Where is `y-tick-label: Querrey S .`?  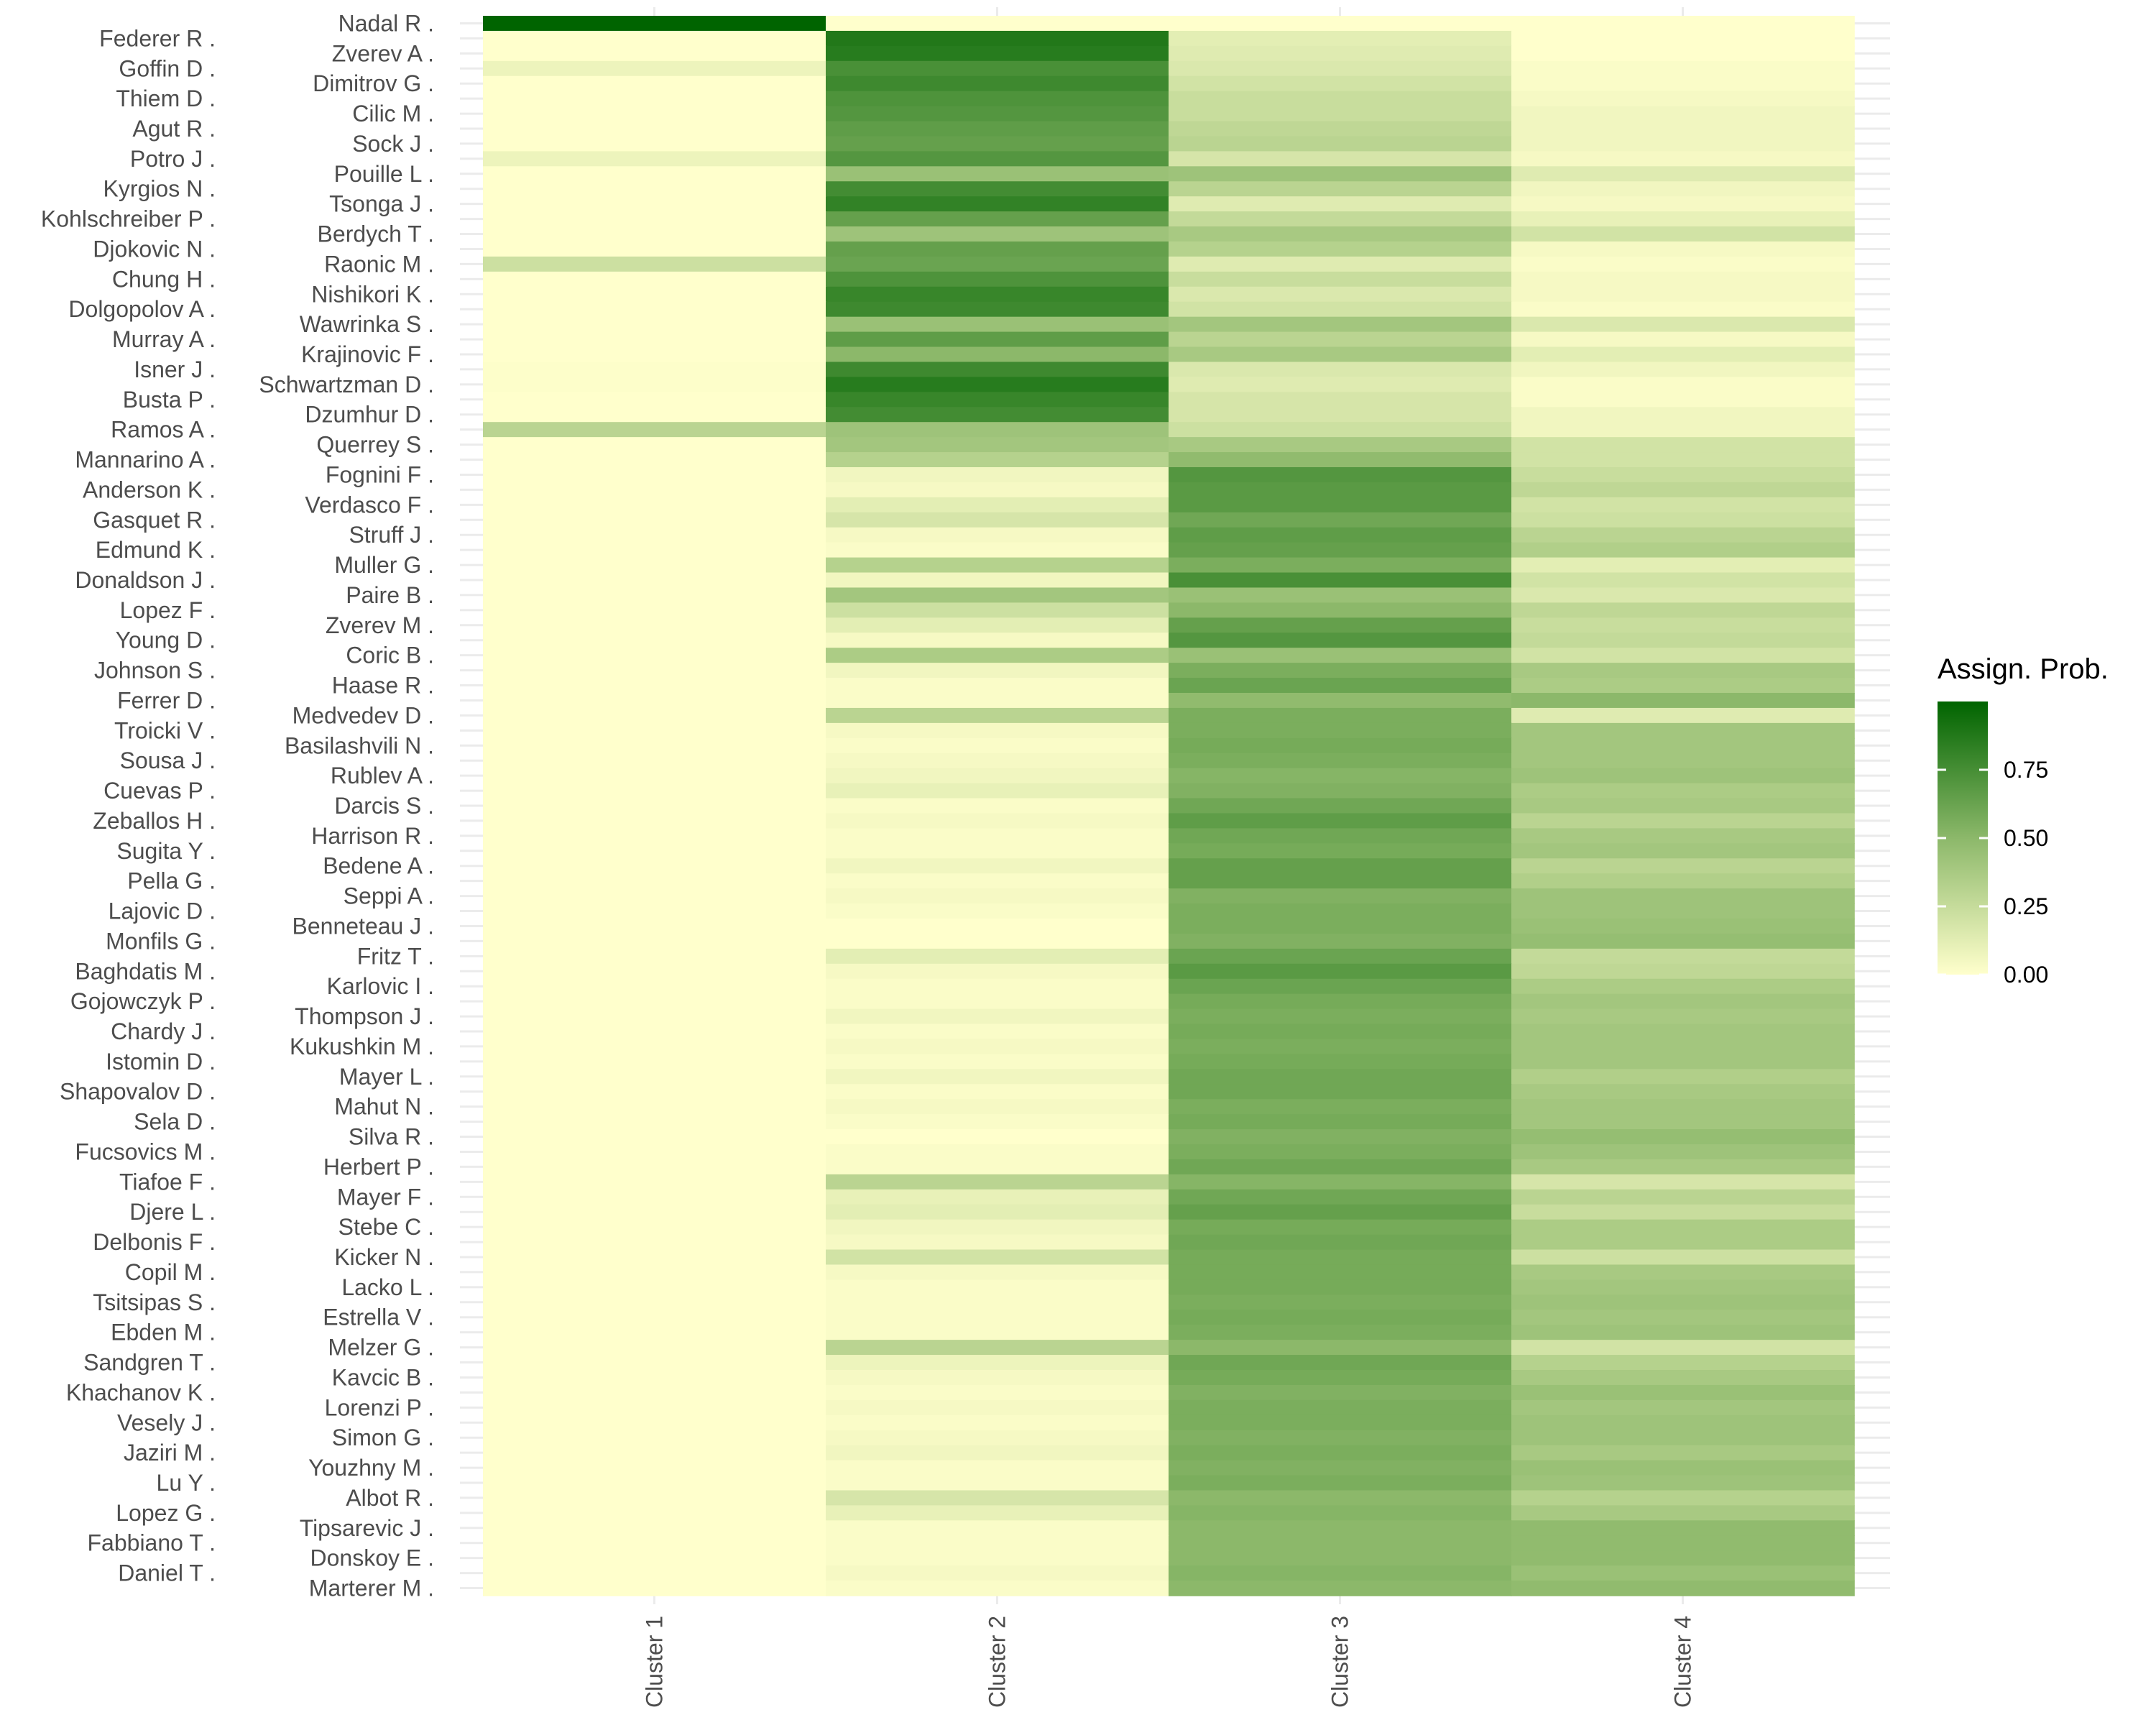
y-tick-label: Querrey S . is located at coordinates (375, 445).